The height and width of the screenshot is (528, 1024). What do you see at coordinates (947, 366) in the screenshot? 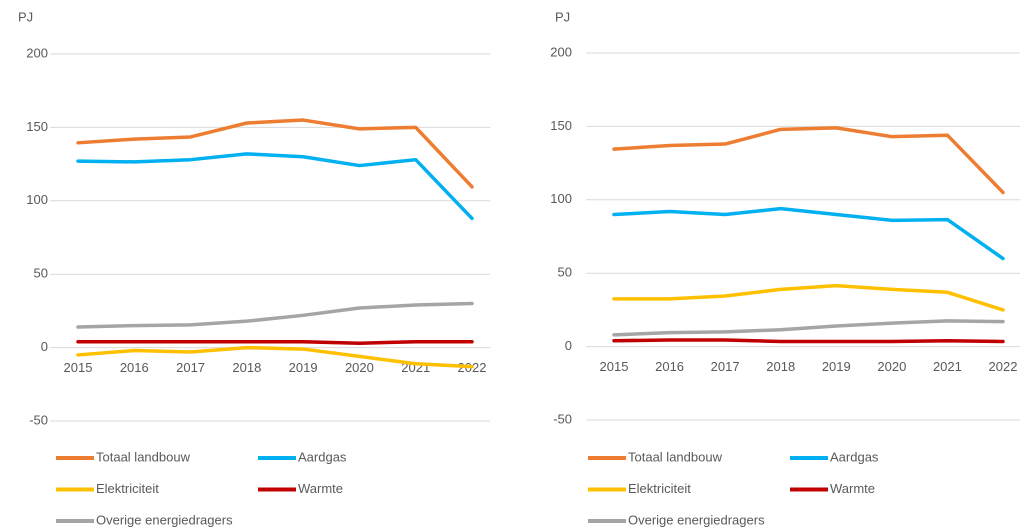
I see `x-tick-label: 2021` at bounding box center [947, 366].